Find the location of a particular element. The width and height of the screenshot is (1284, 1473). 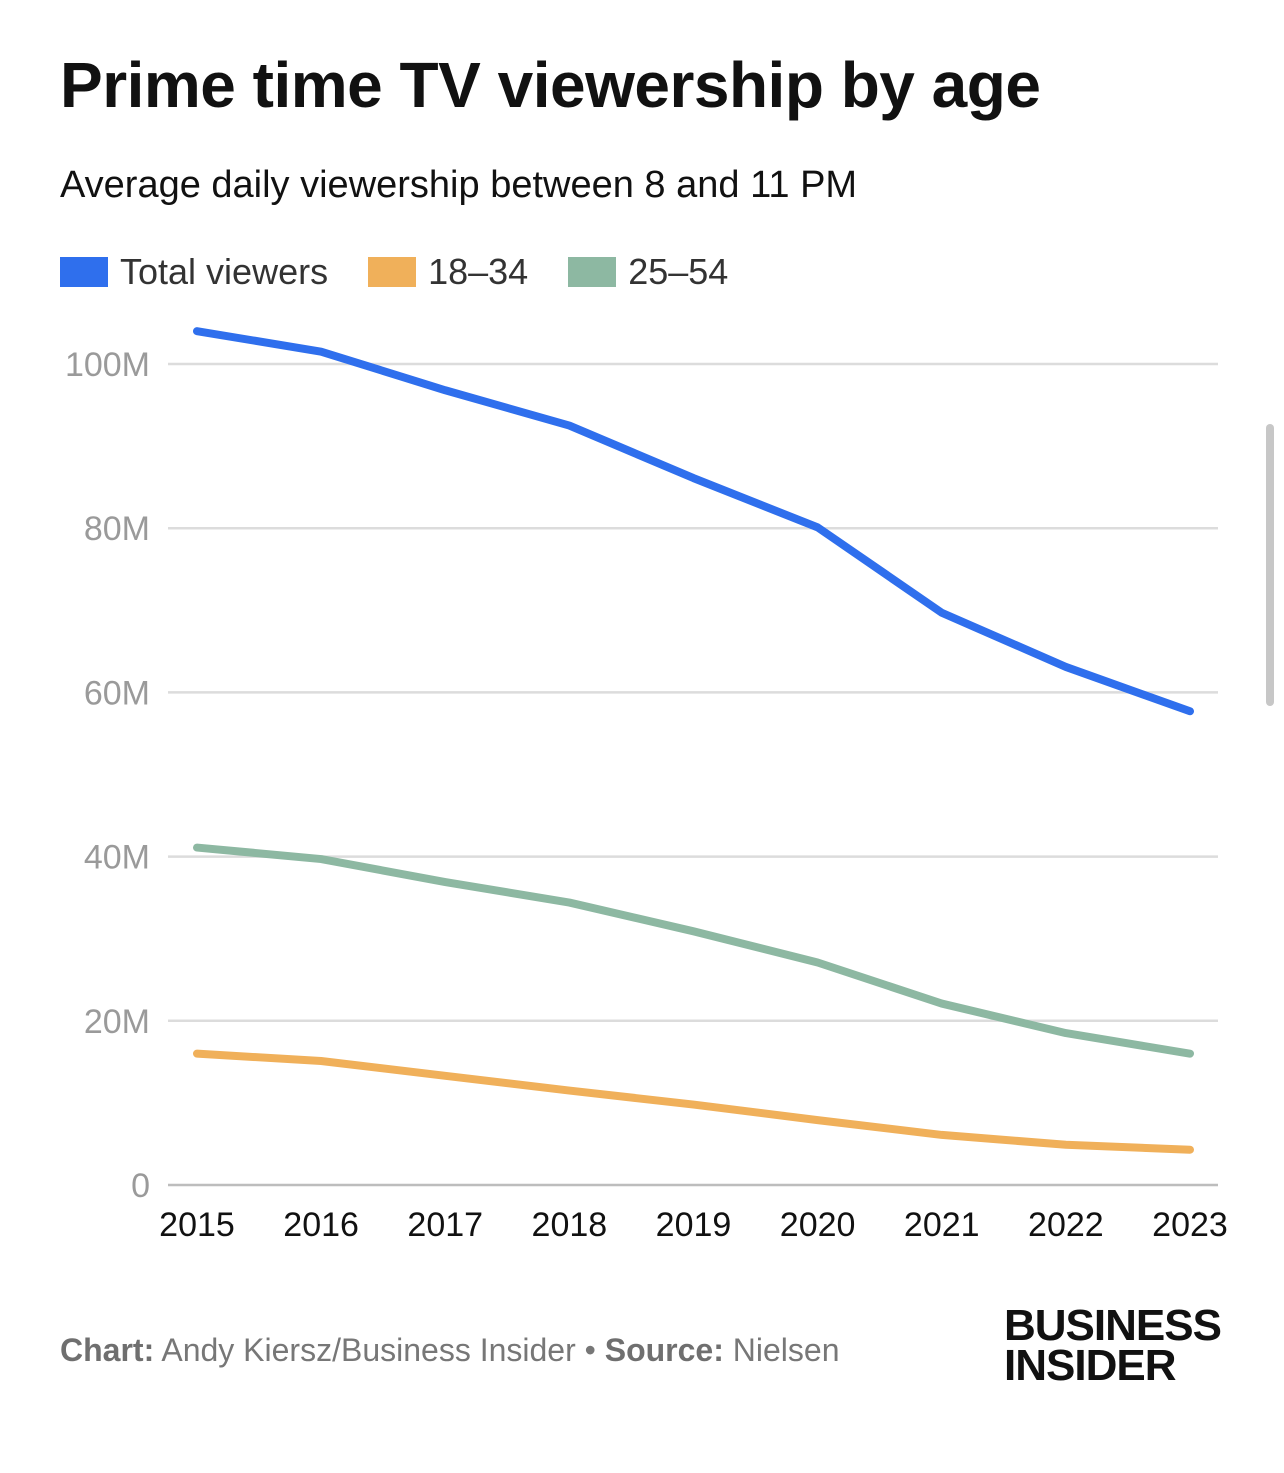

logo-line-2: INSIDER is located at coordinates (1090, 1365).